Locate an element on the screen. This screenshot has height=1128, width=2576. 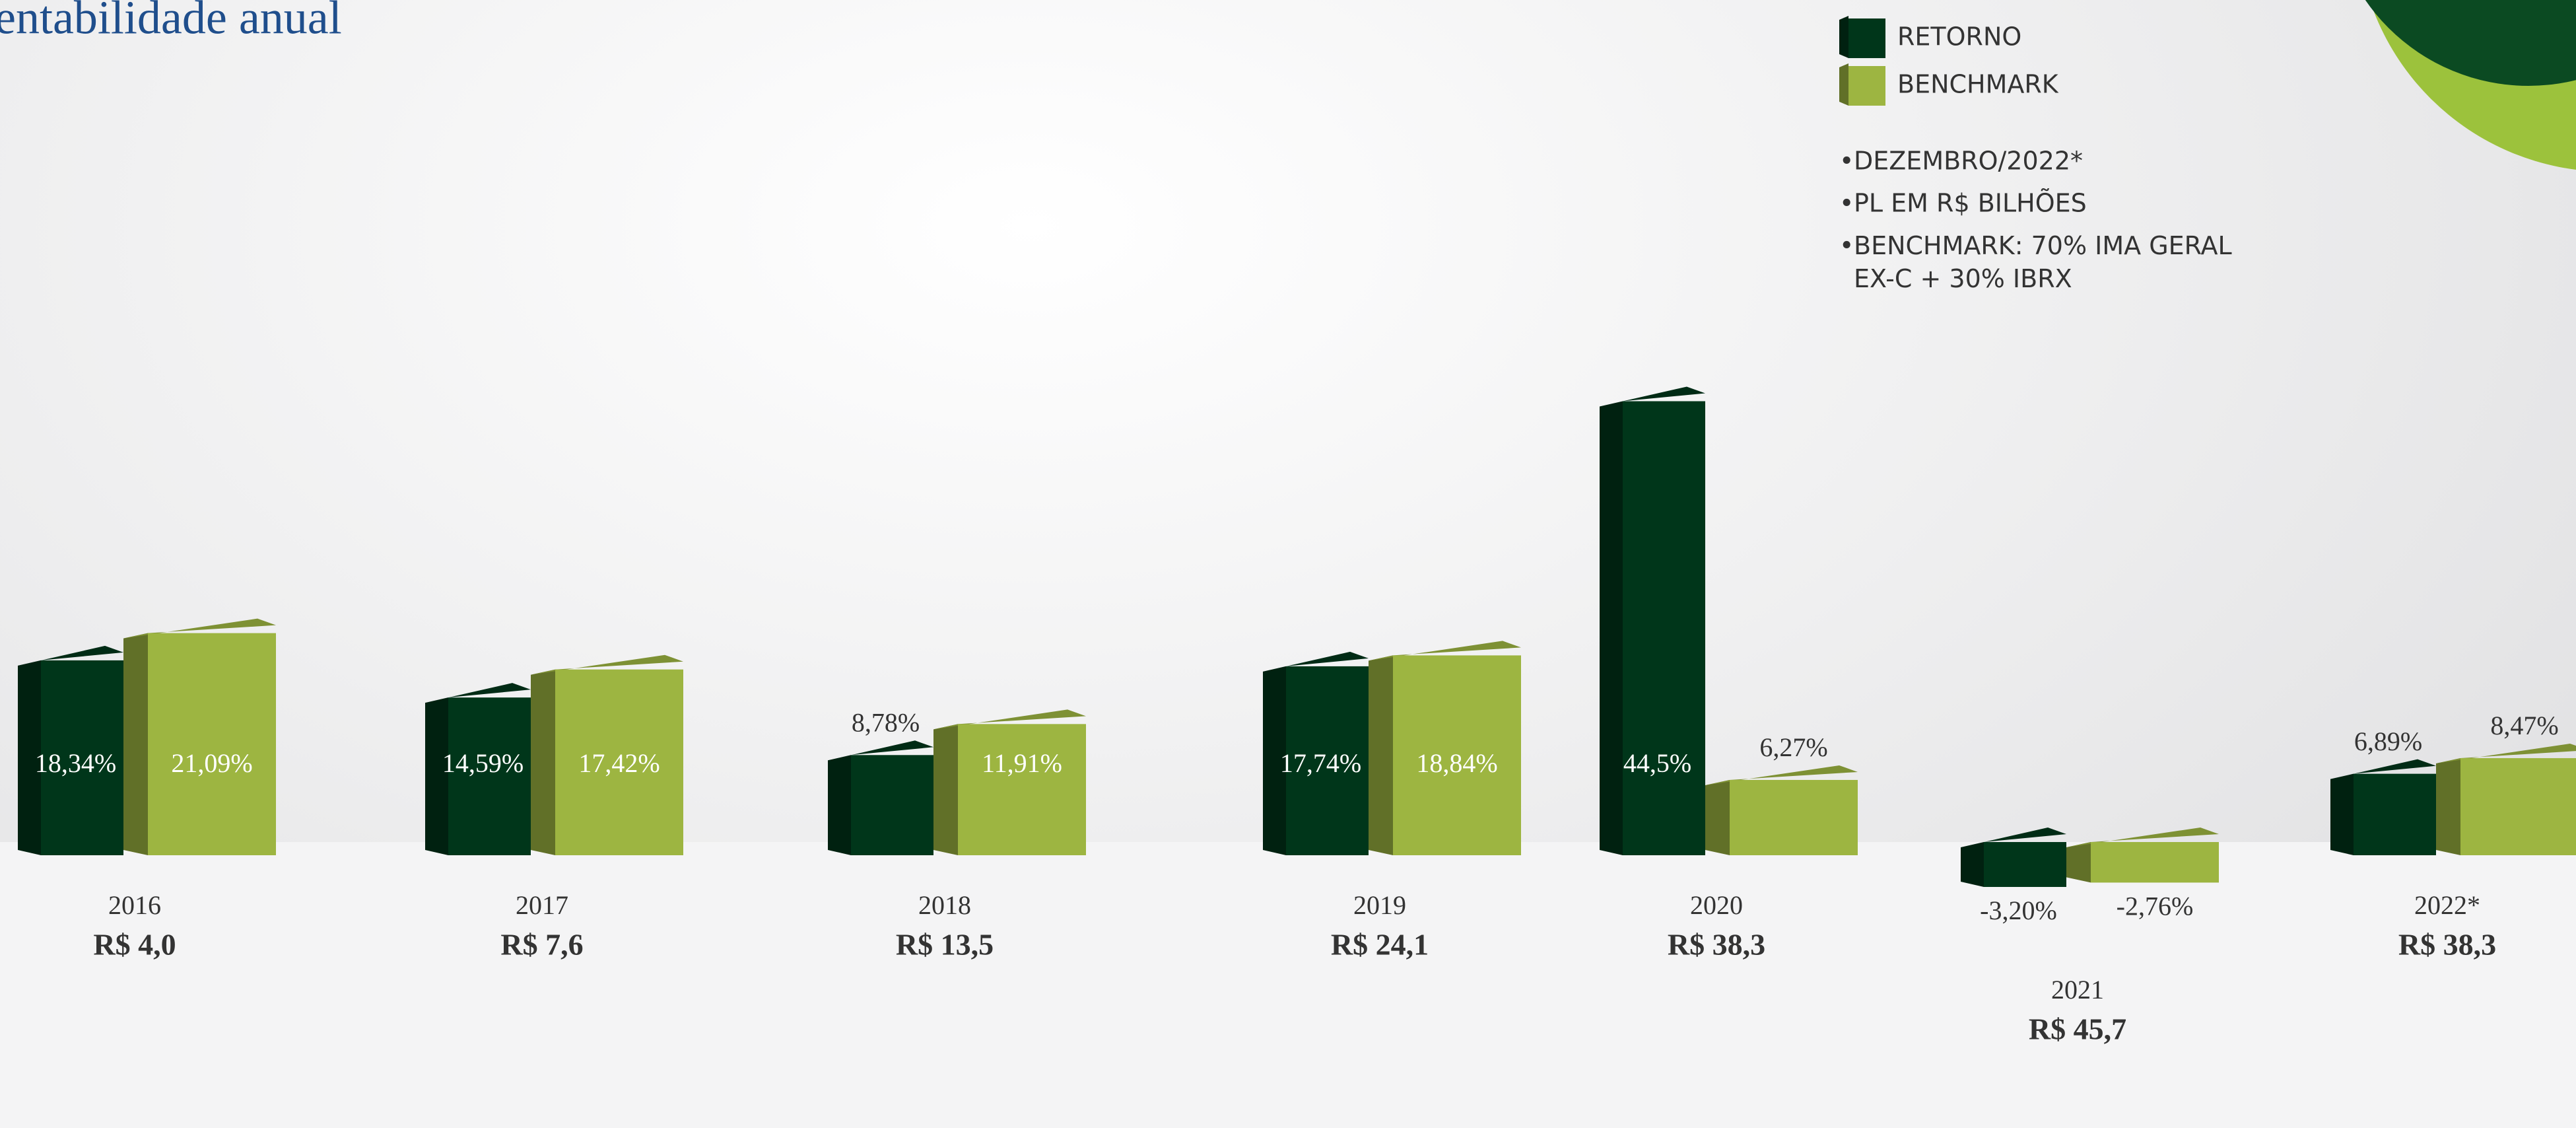
value-label: -2,76% is located at coordinates (2155, 906).